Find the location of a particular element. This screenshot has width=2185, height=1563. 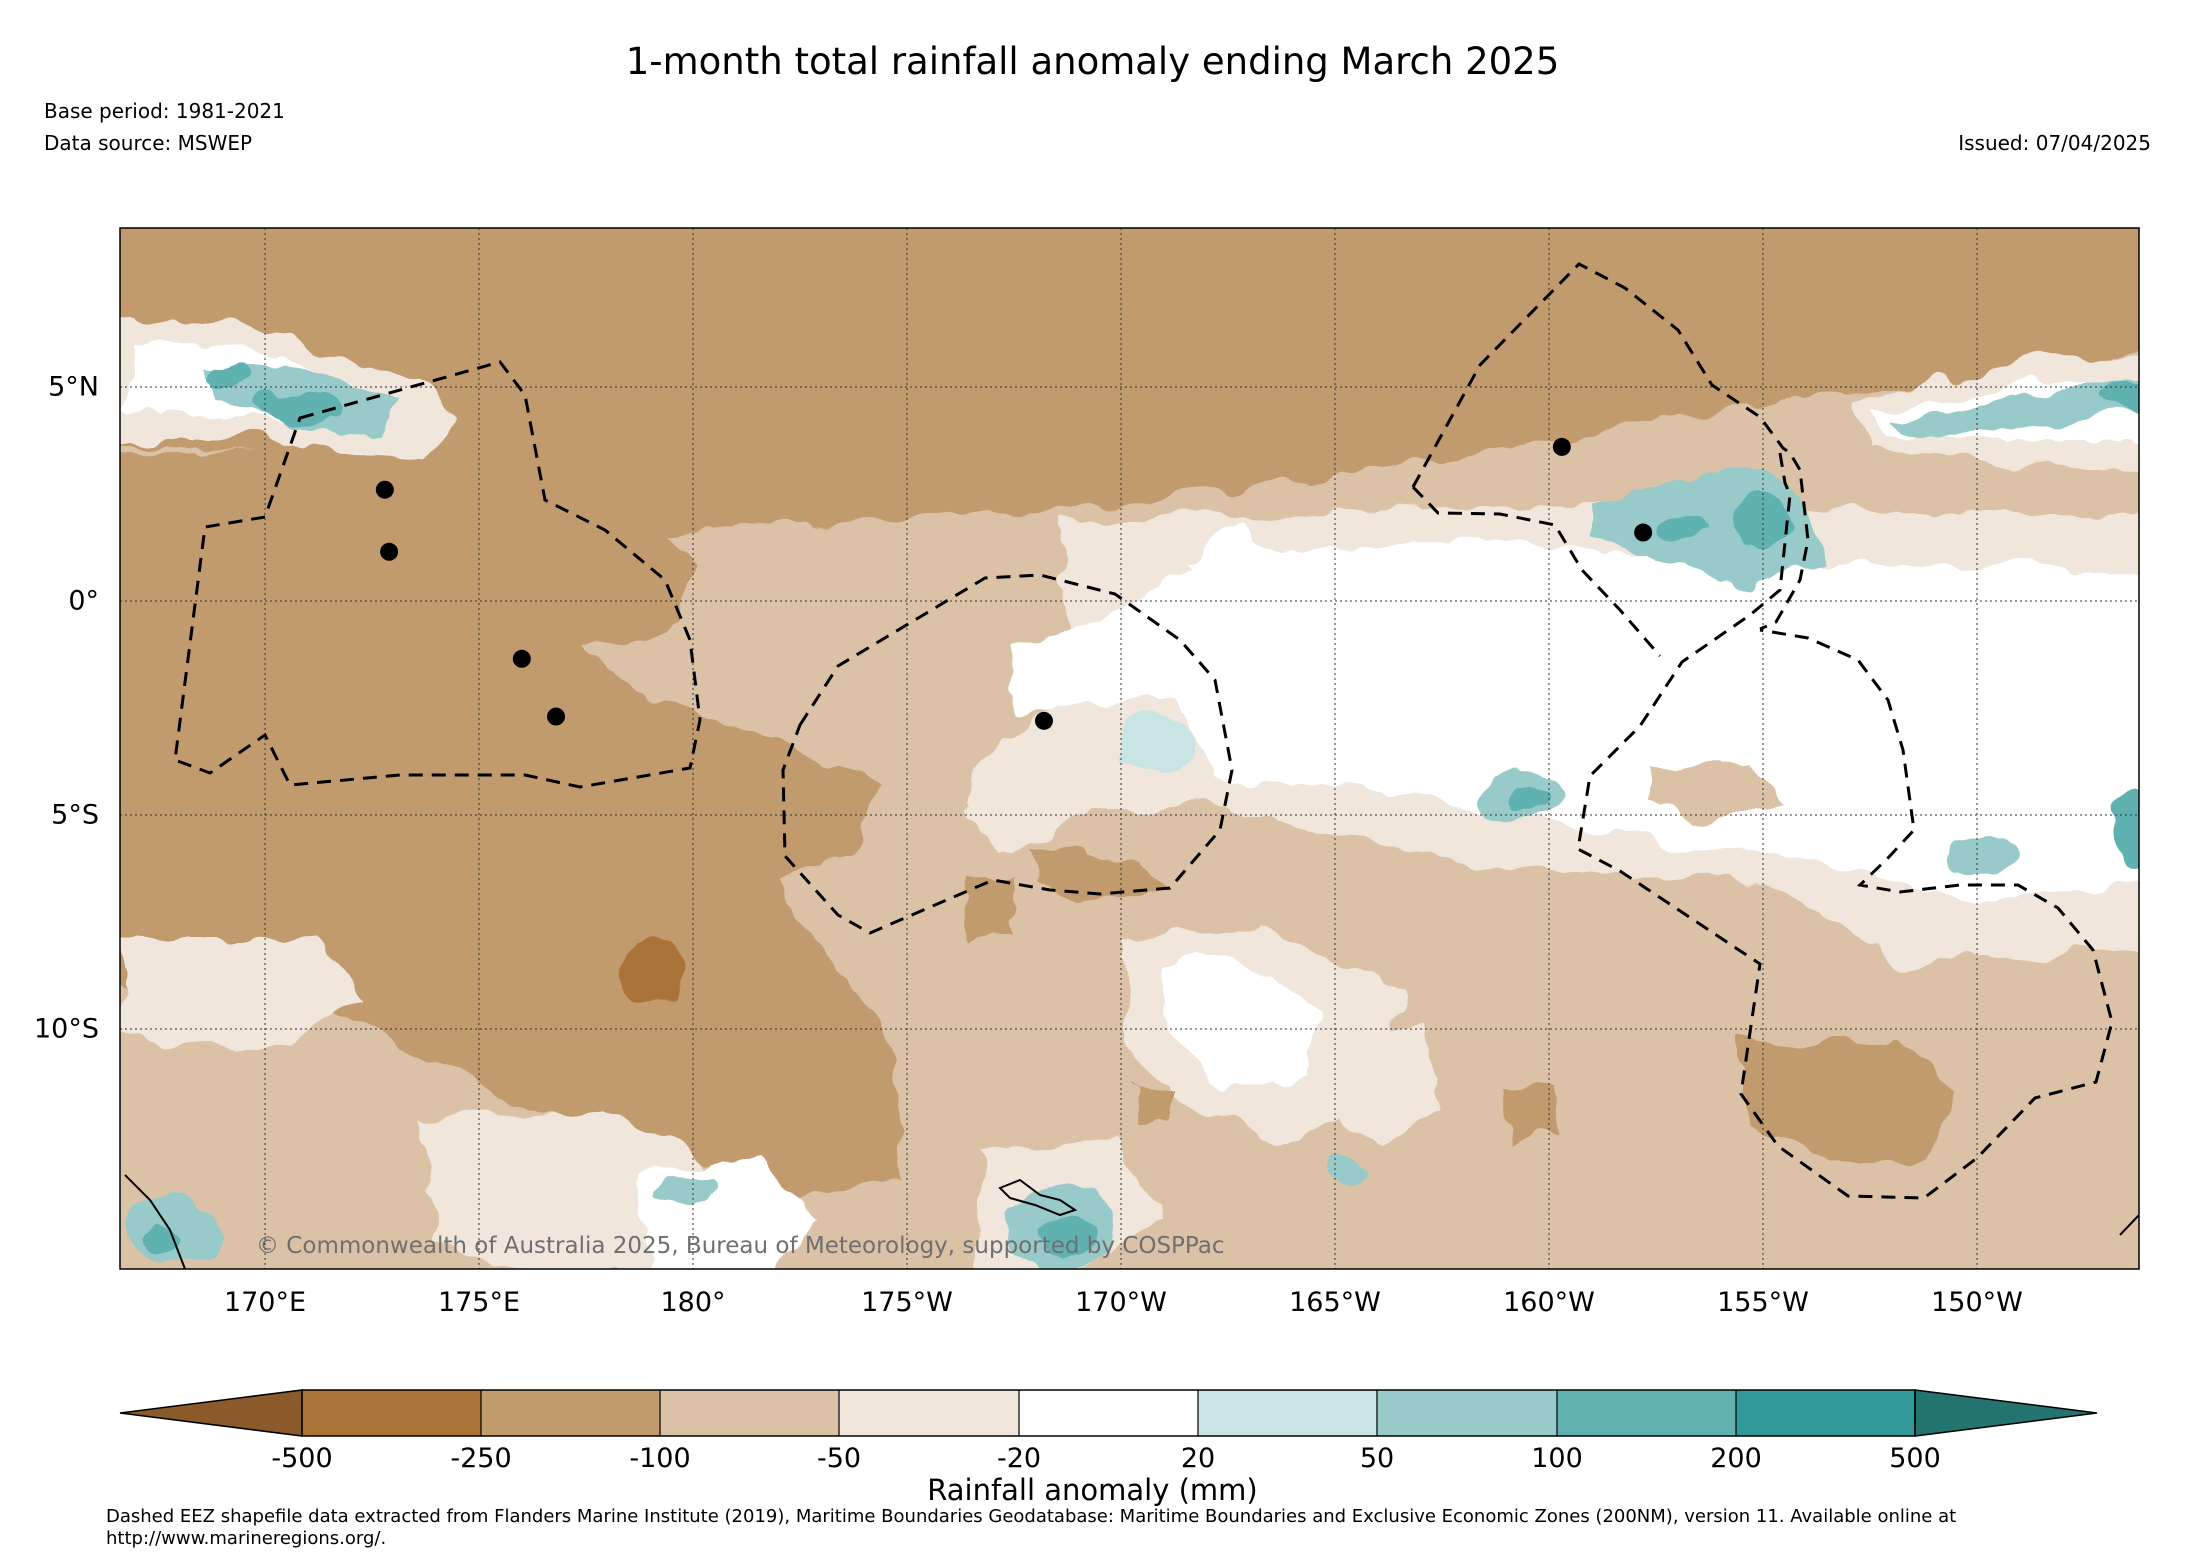

colorbar-tick: 200 is located at coordinates (1736, 1458).